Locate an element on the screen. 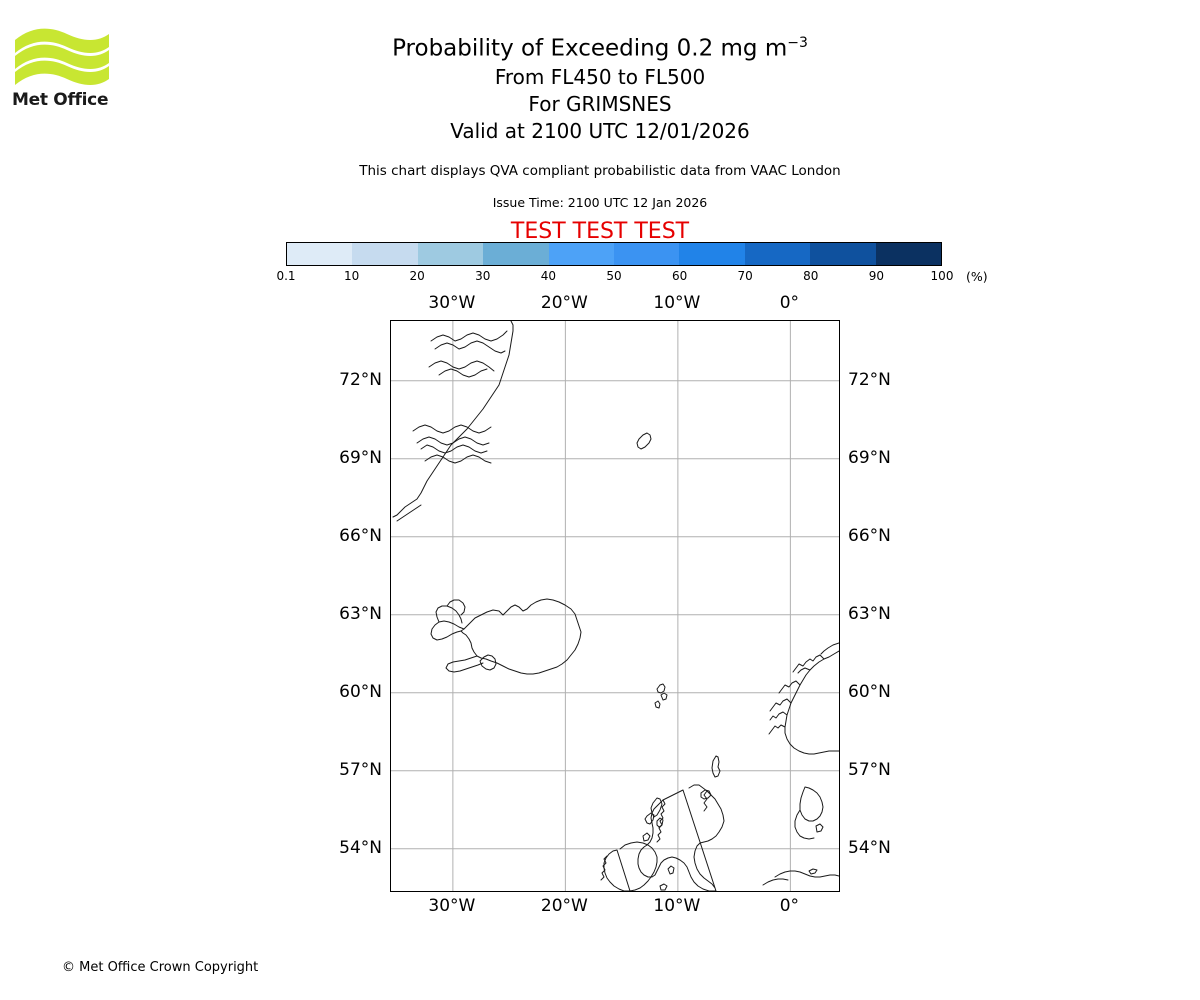  lat-label-right-6: 54°N is located at coordinates (869, 847).